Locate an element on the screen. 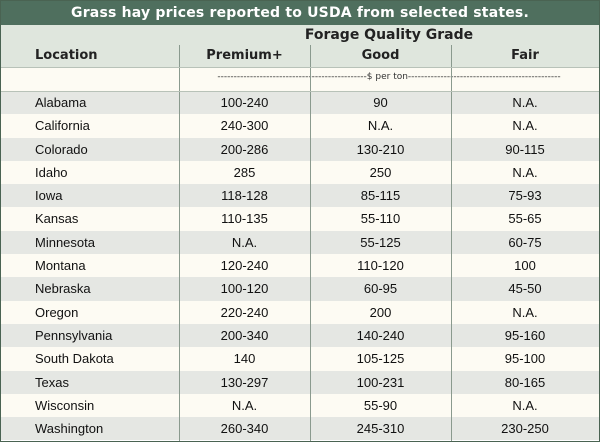 The height and width of the screenshot is (442, 600). premium-price-cell: 200-340 is located at coordinates (244, 335).